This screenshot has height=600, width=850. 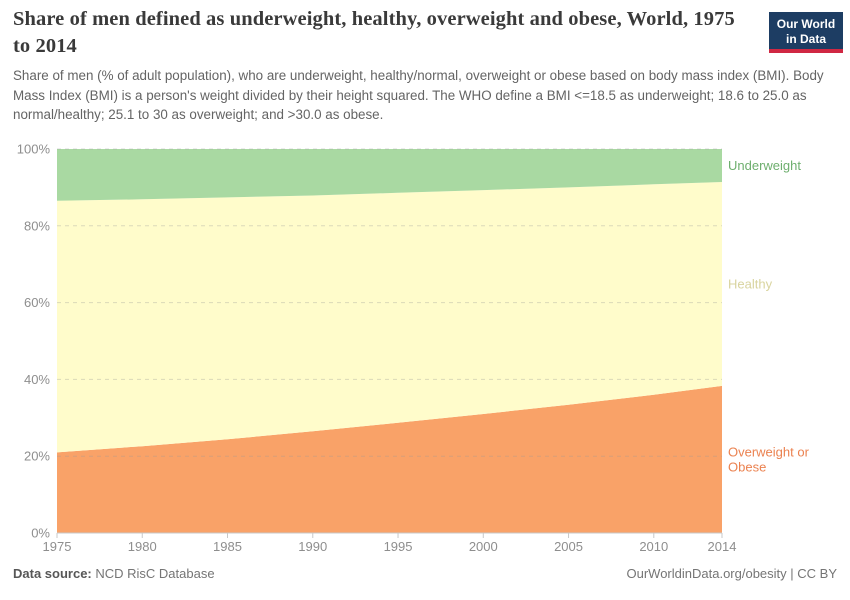 I want to click on data-source: Data source: NCD RisC Database, so click(x=114, y=573).